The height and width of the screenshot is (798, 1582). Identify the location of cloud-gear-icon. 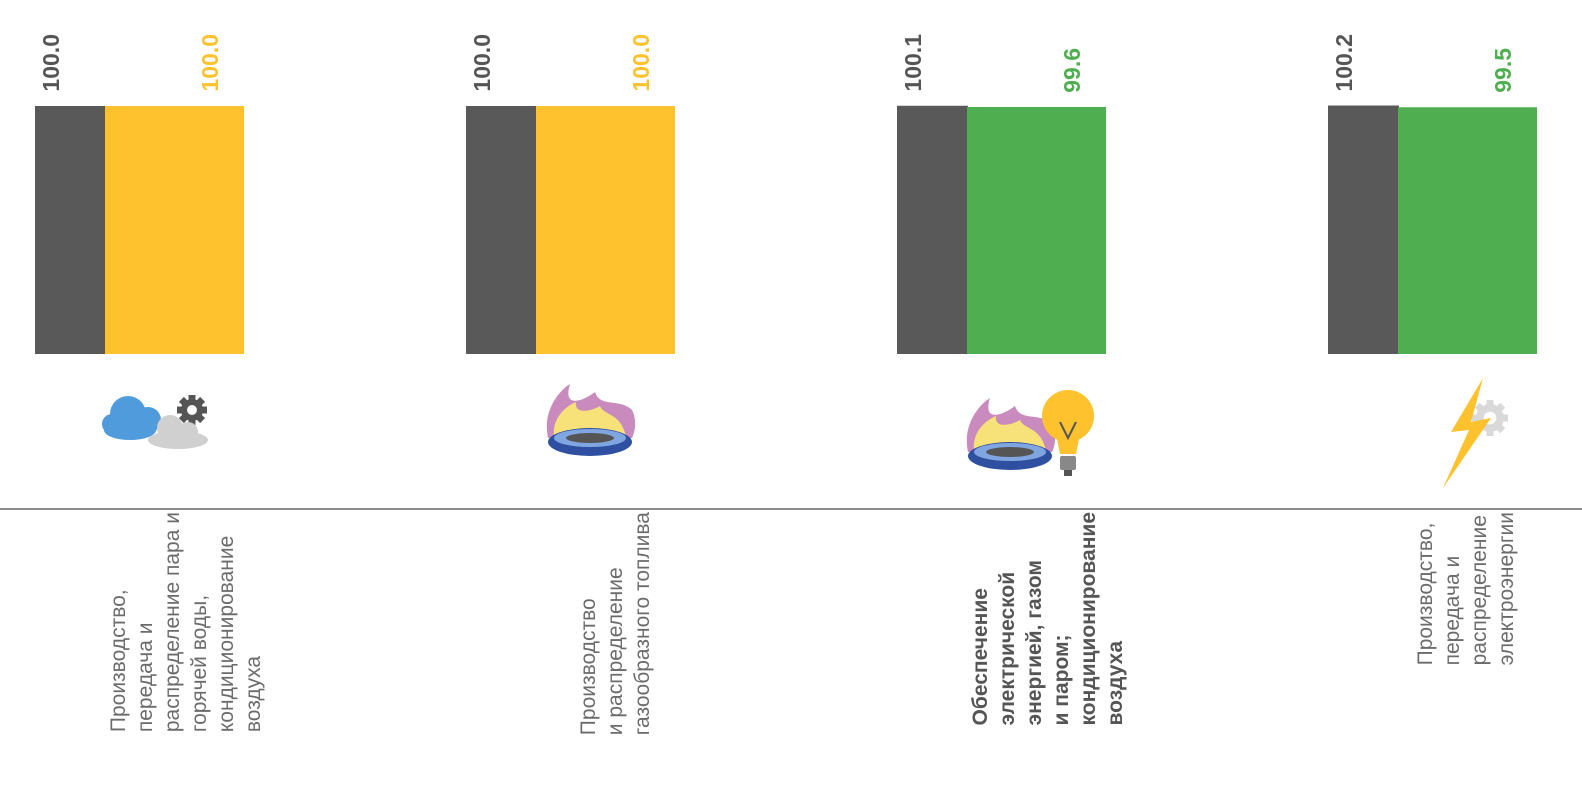
(165, 432).